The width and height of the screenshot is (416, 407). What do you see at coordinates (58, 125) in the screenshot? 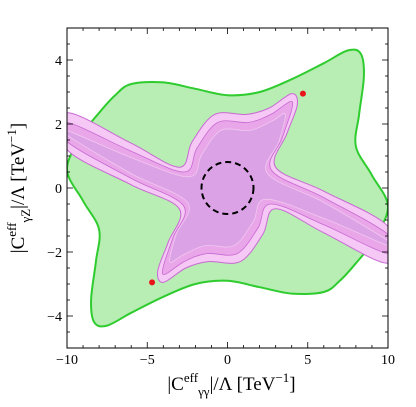
I see `y-tick-label: 2` at bounding box center [58, 125].